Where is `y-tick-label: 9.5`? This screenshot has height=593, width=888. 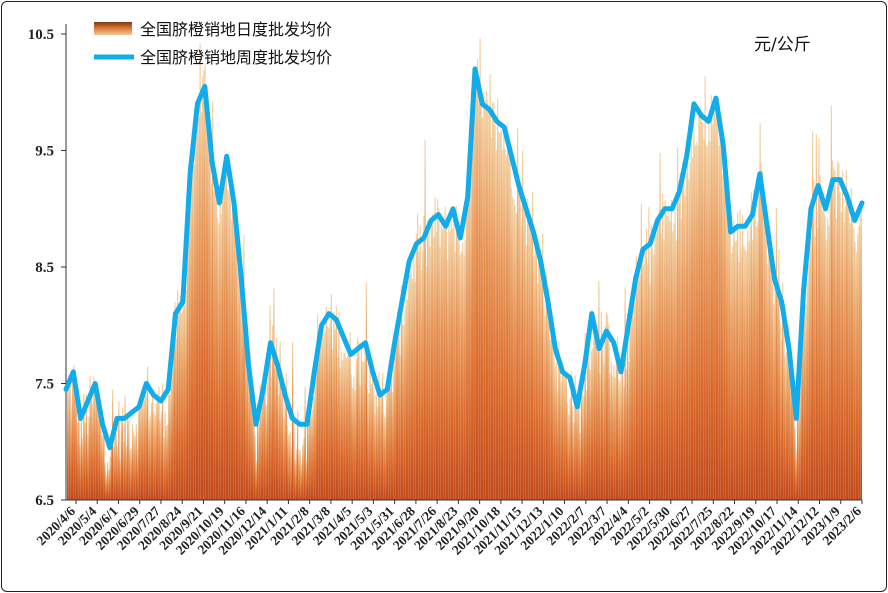
y-tick-label: 9.5 is located at coordinates (44, 152).